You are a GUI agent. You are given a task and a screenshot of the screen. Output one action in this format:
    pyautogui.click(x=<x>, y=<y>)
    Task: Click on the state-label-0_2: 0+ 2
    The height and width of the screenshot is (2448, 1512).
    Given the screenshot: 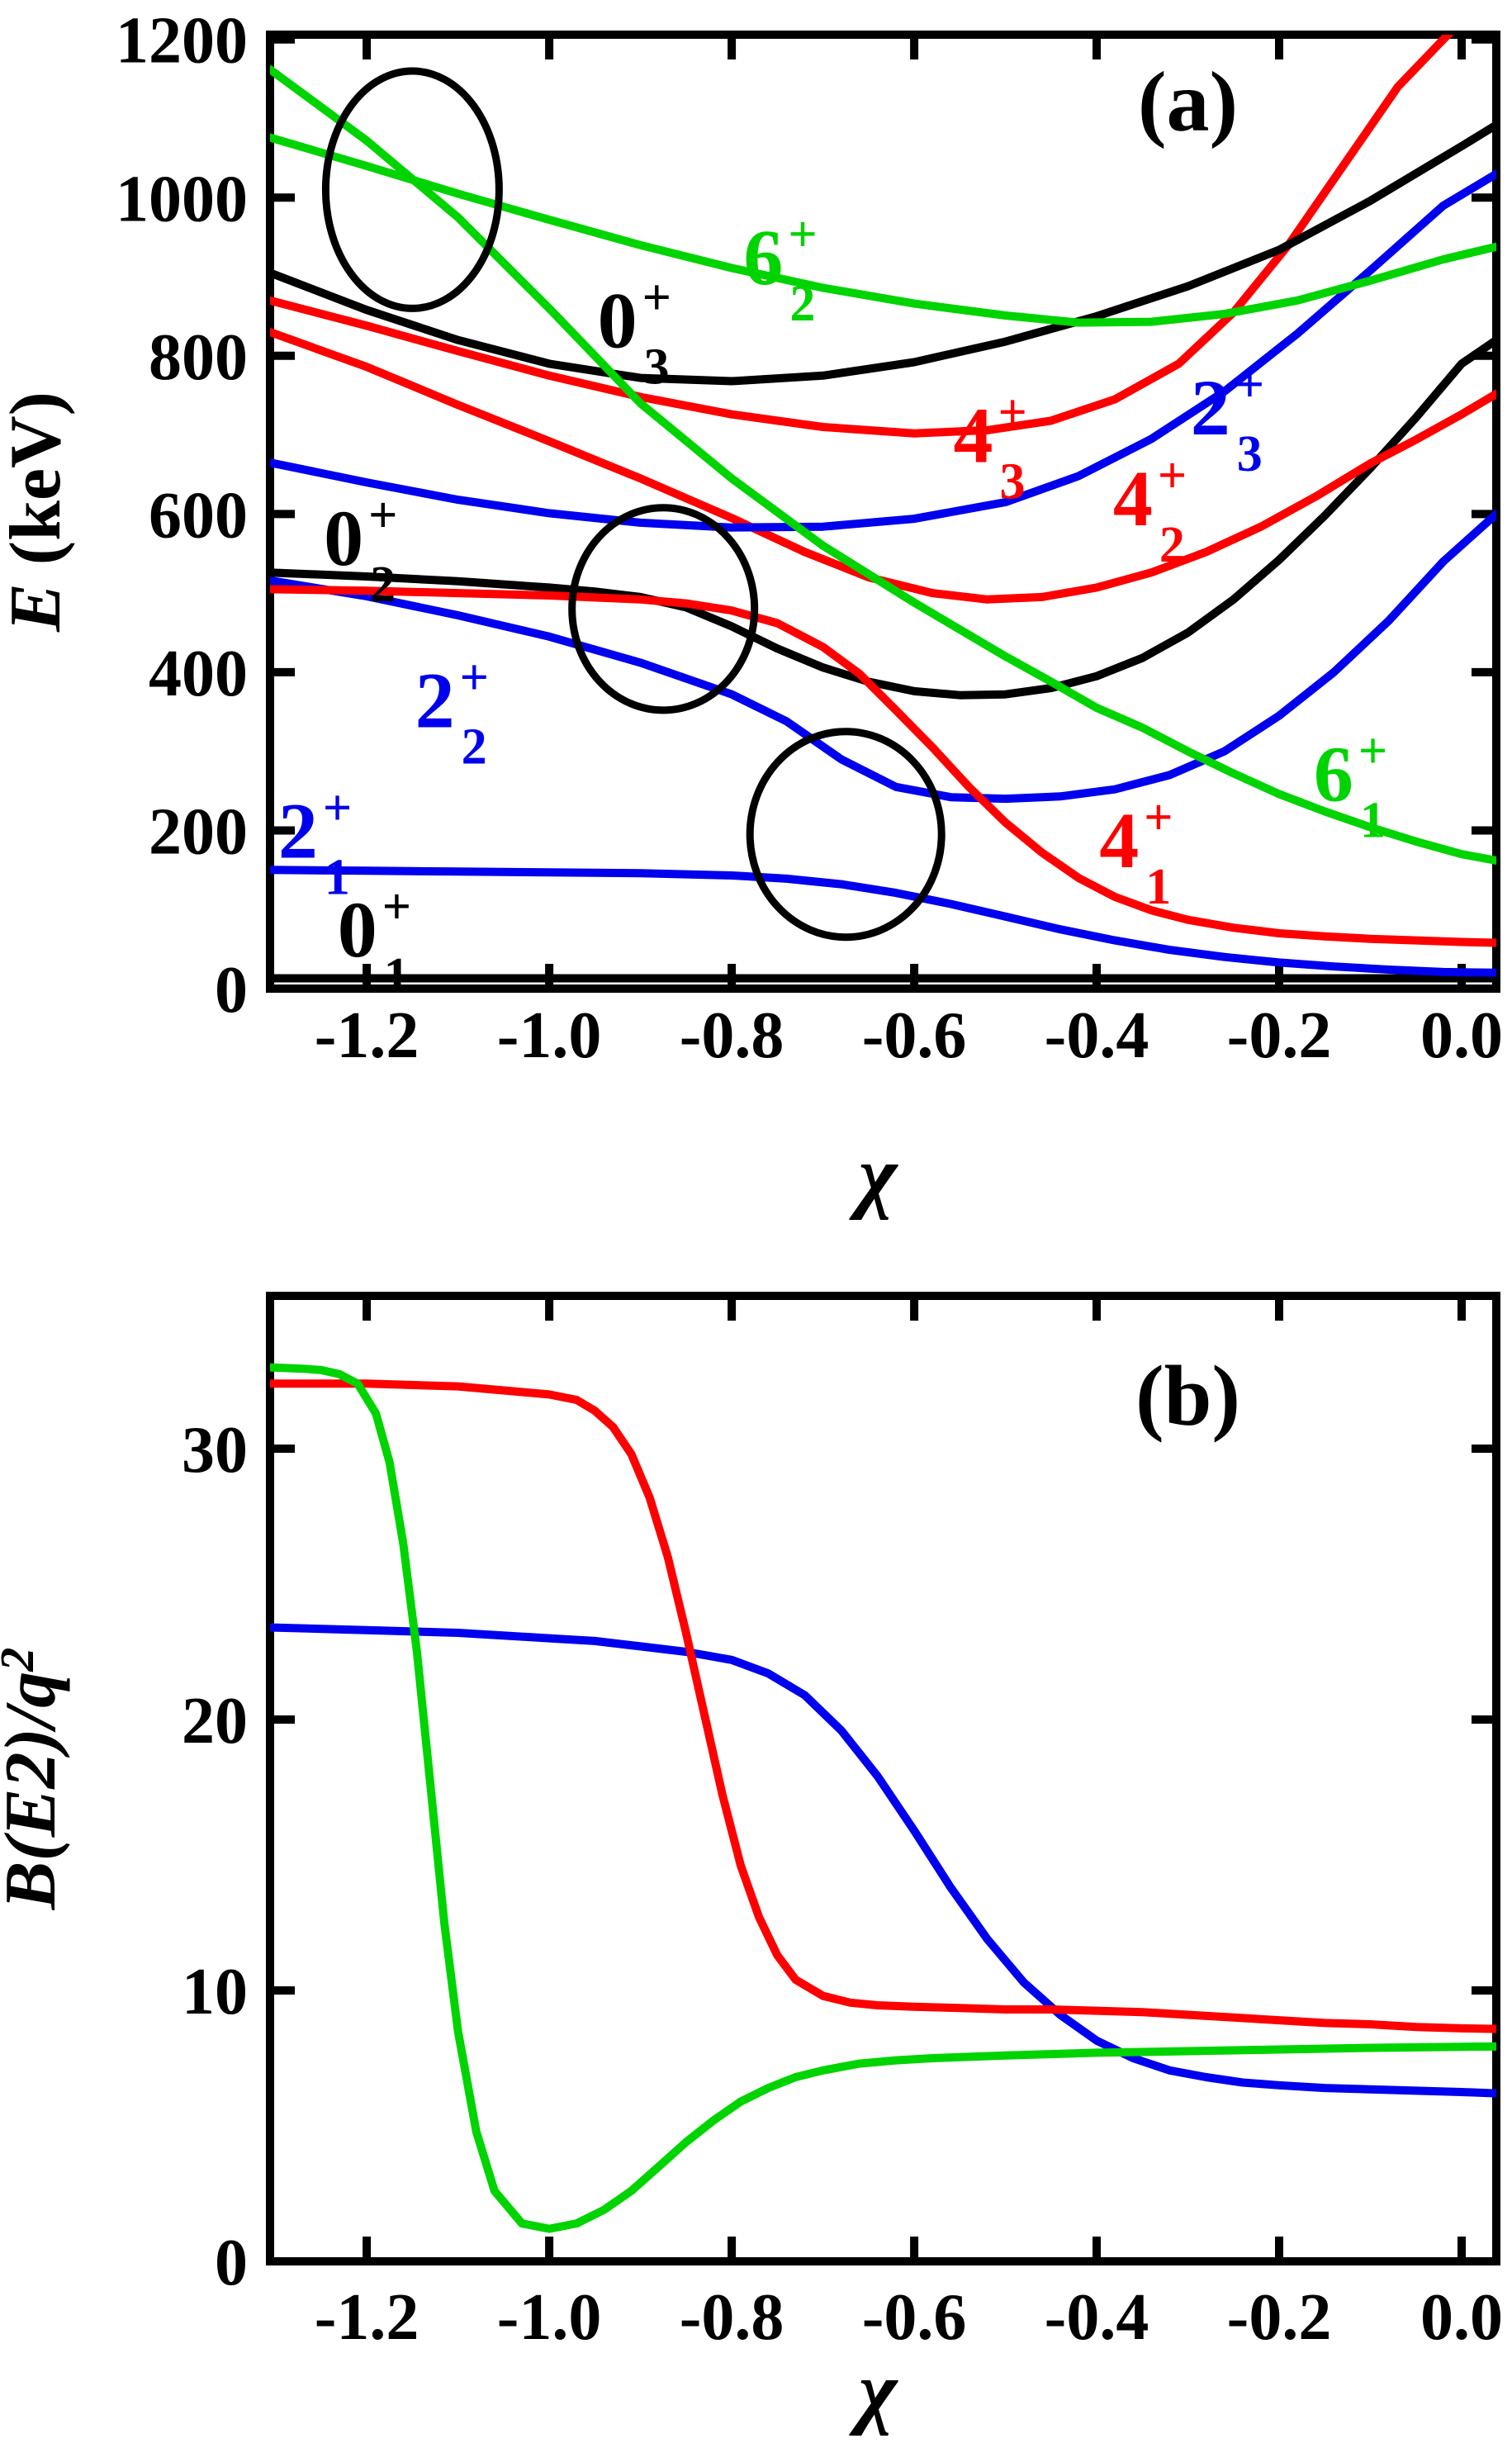 What is the action you would take?
    pyautogui.click(x=360, y=550)
    